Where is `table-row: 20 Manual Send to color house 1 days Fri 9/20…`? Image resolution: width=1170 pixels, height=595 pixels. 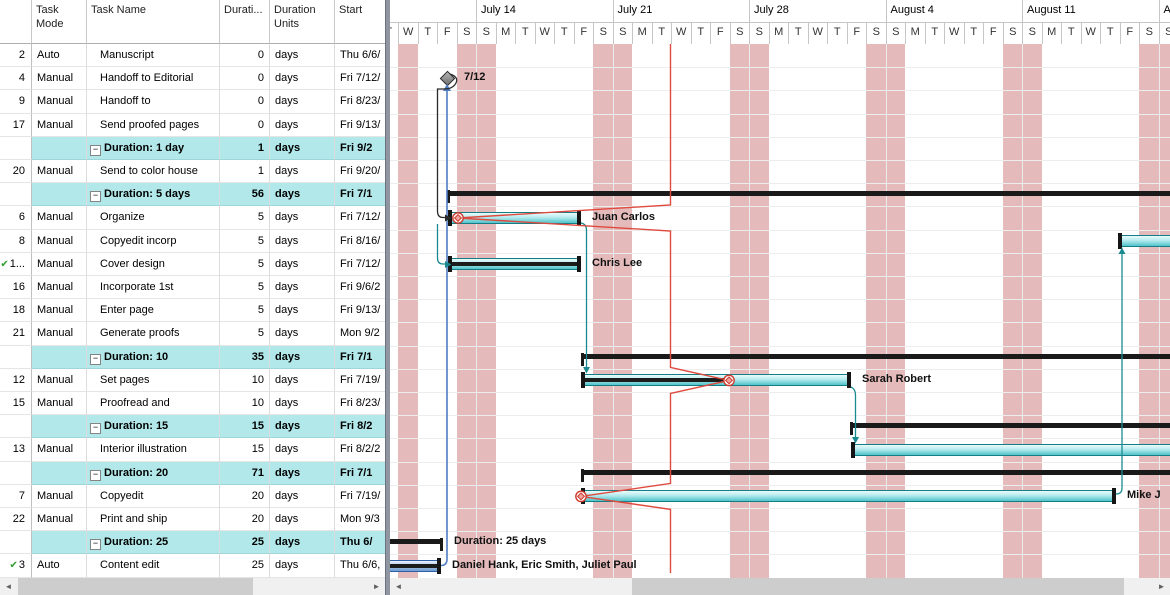
table-row: 20 Manual Send to color house 1 days Fri 9/20… is located at coordinates (192, 172).